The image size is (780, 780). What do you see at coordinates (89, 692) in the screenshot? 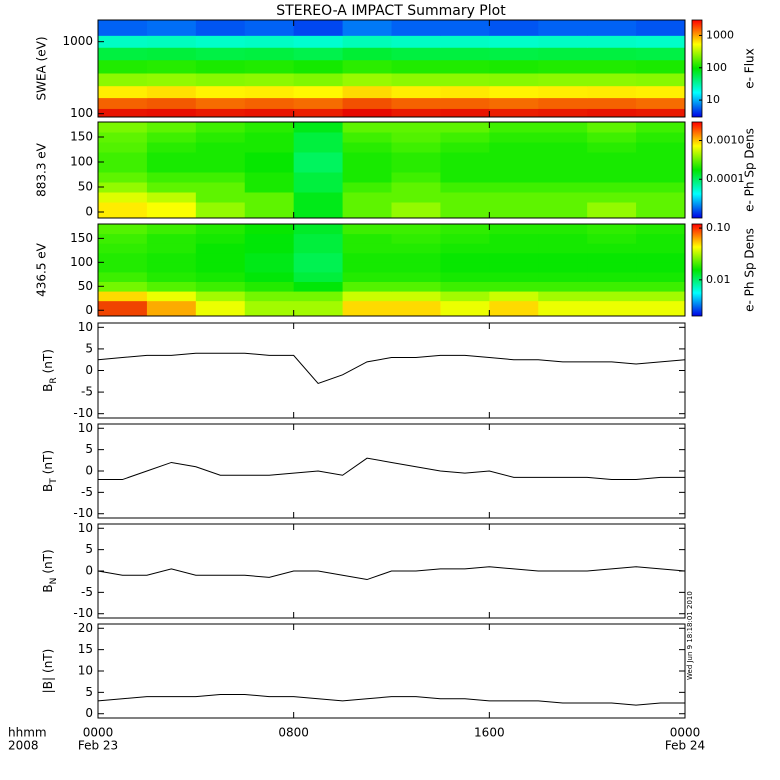
I see `y-tick-label: 5` at bounding box center [89, 692].